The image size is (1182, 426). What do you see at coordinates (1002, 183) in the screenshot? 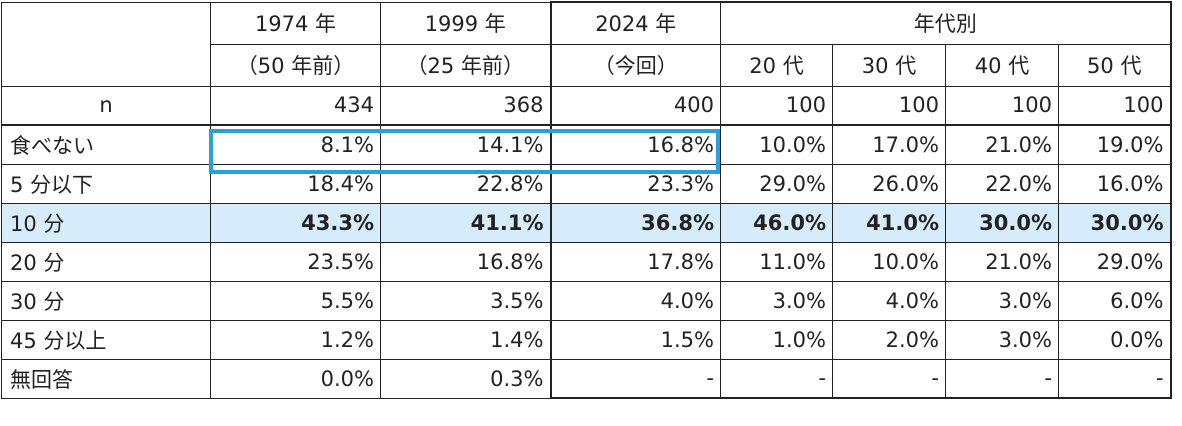
I see `cell: 22.0%` at bounding box center [1002, 183].